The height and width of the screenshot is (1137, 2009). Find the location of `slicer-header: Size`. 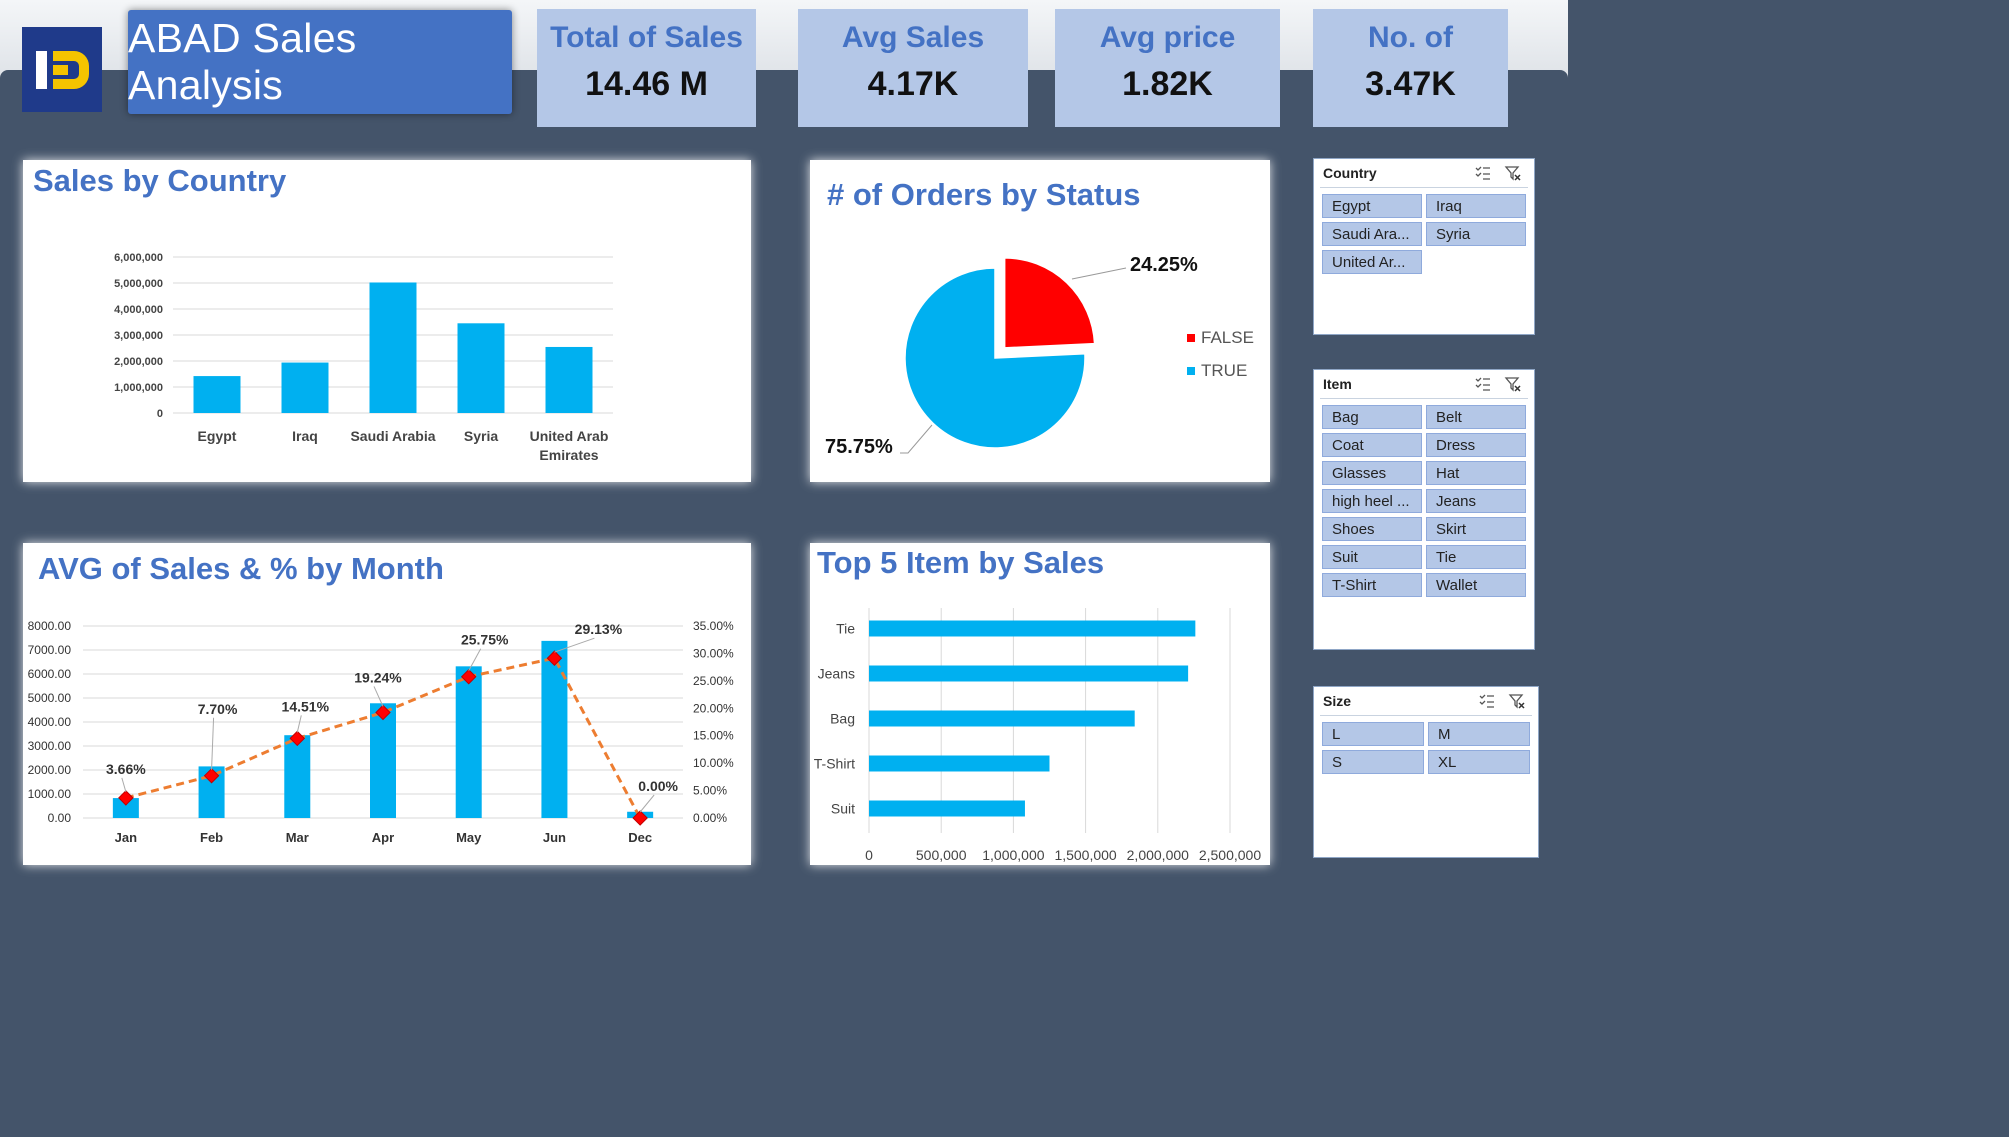

slicer-header: Size is located at coordinates (1426, 701).